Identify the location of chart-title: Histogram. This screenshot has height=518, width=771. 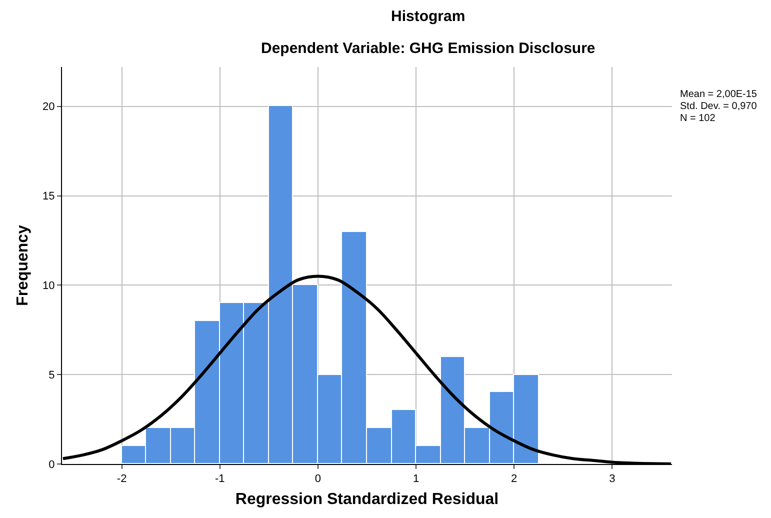
(428, 16).